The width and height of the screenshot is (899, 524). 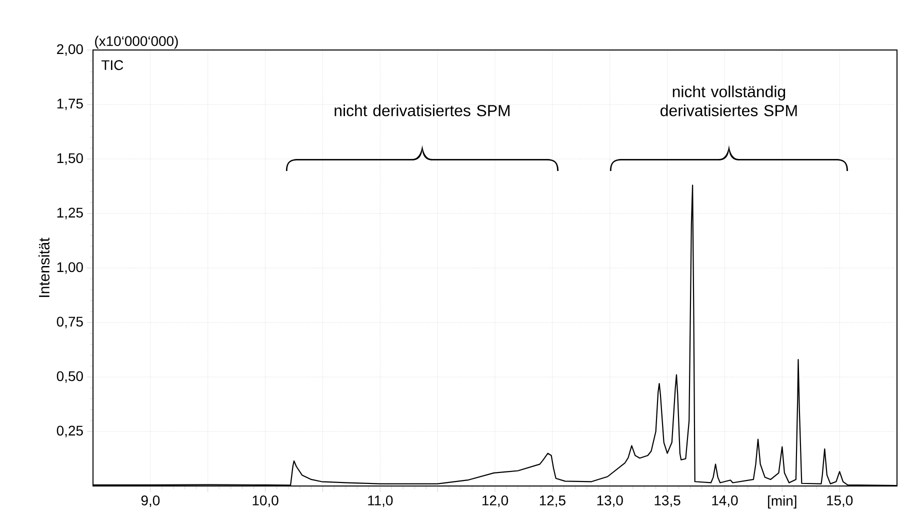 What do you see at coordinates (725, 502) in the screenshot?
I see `x-tick-label: 14,0` at bounding box center [725, 502].